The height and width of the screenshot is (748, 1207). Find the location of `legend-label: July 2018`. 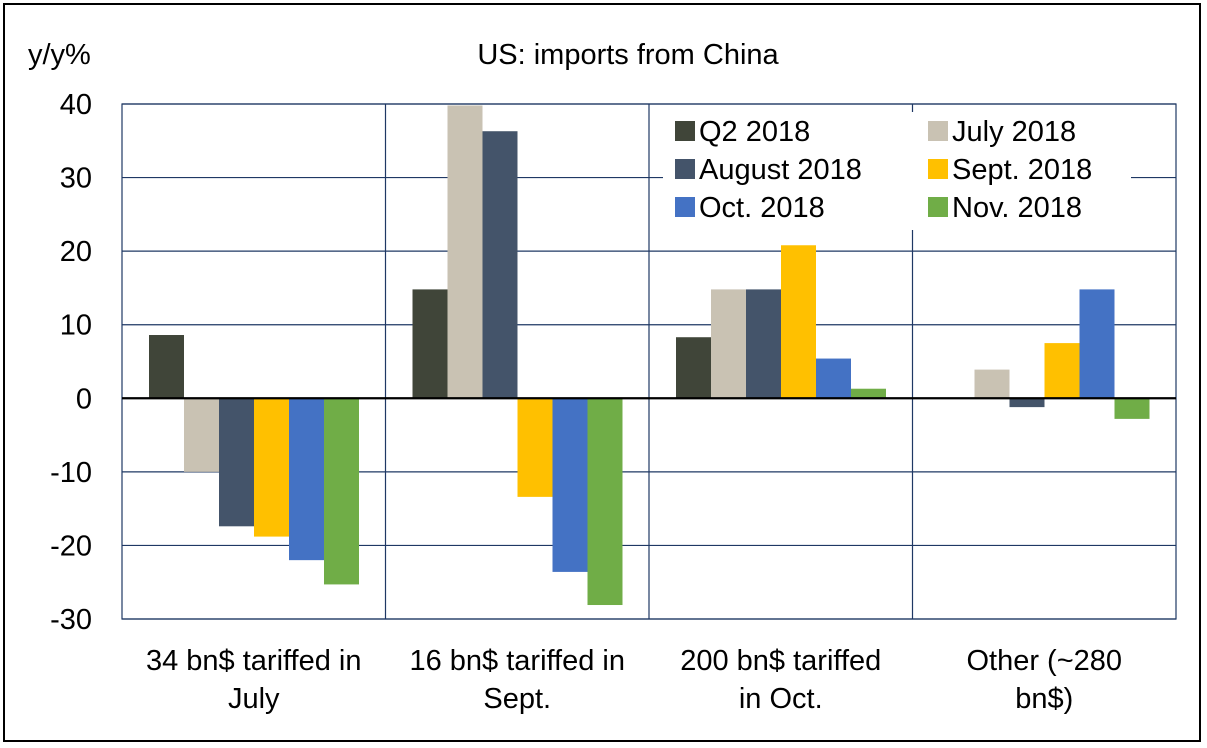

legend-label: July 2018 is located at coordinates (1014, 132).